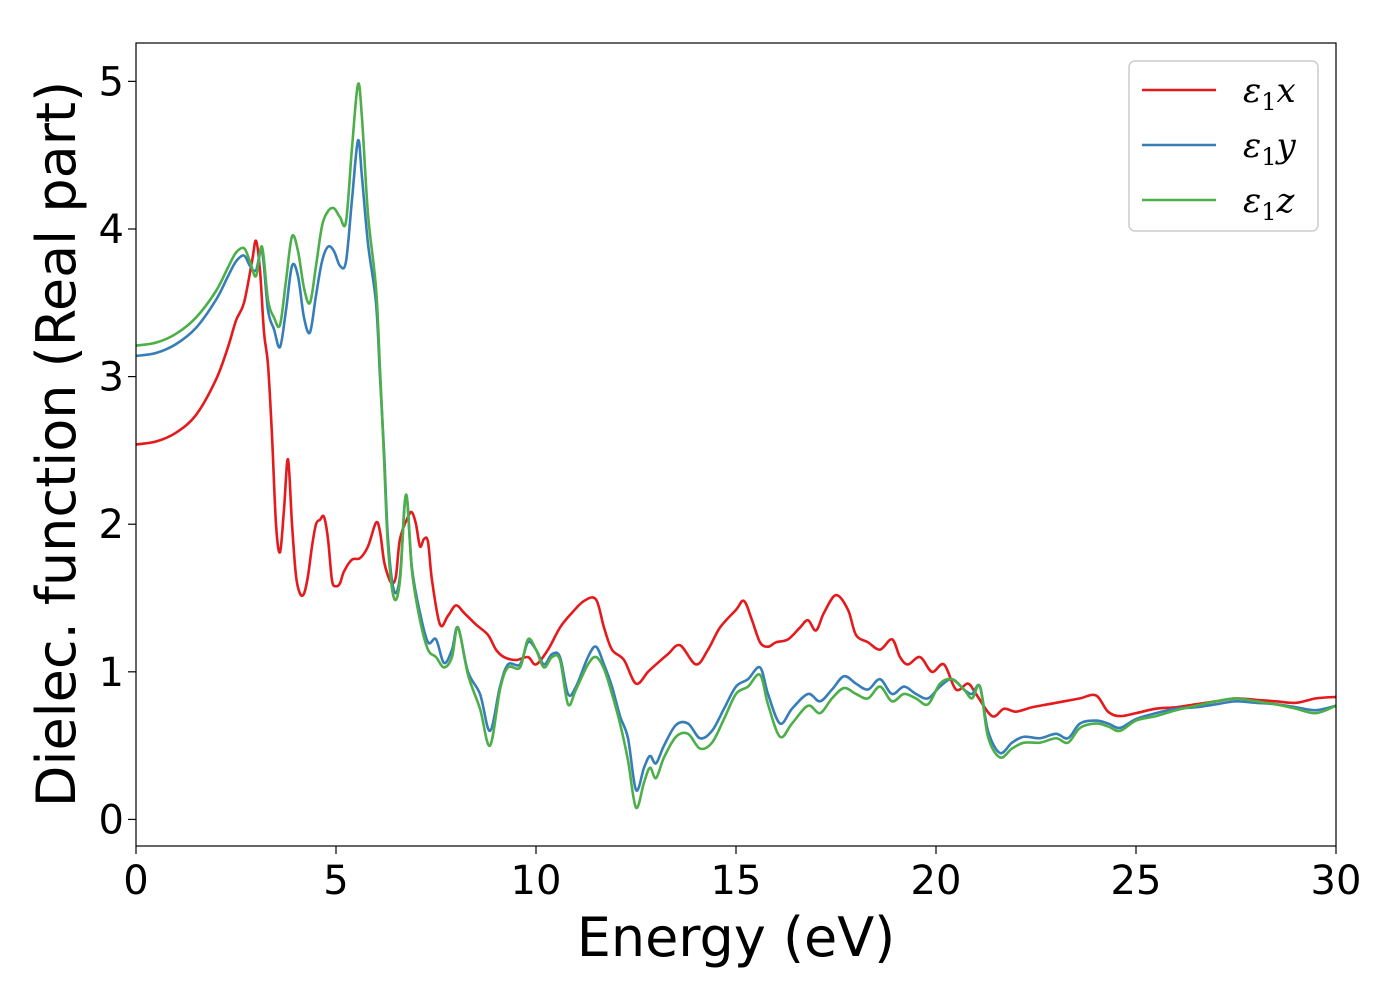  I want to click on x-tick-label: 10, so click(536, 881).